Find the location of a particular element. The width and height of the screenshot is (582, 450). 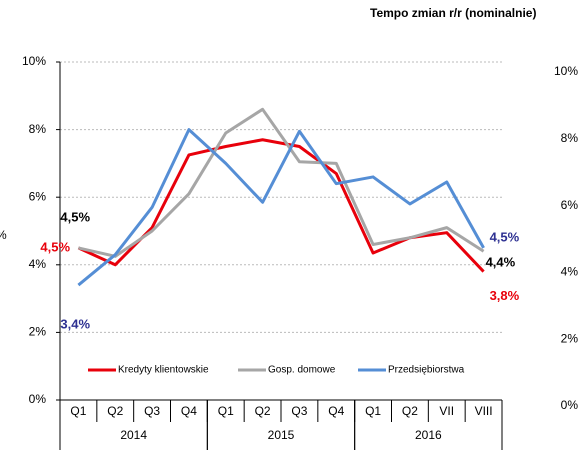

y-axis-label: % is located at coordinates (3, 235).